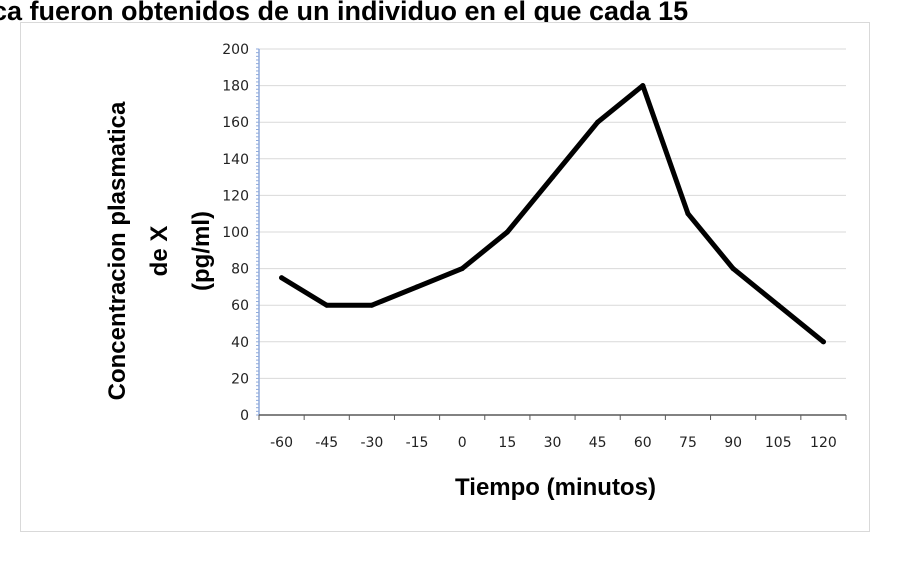 The image size is (918, 568). I want to click on y-tick-label: 0, so click(244, 416).